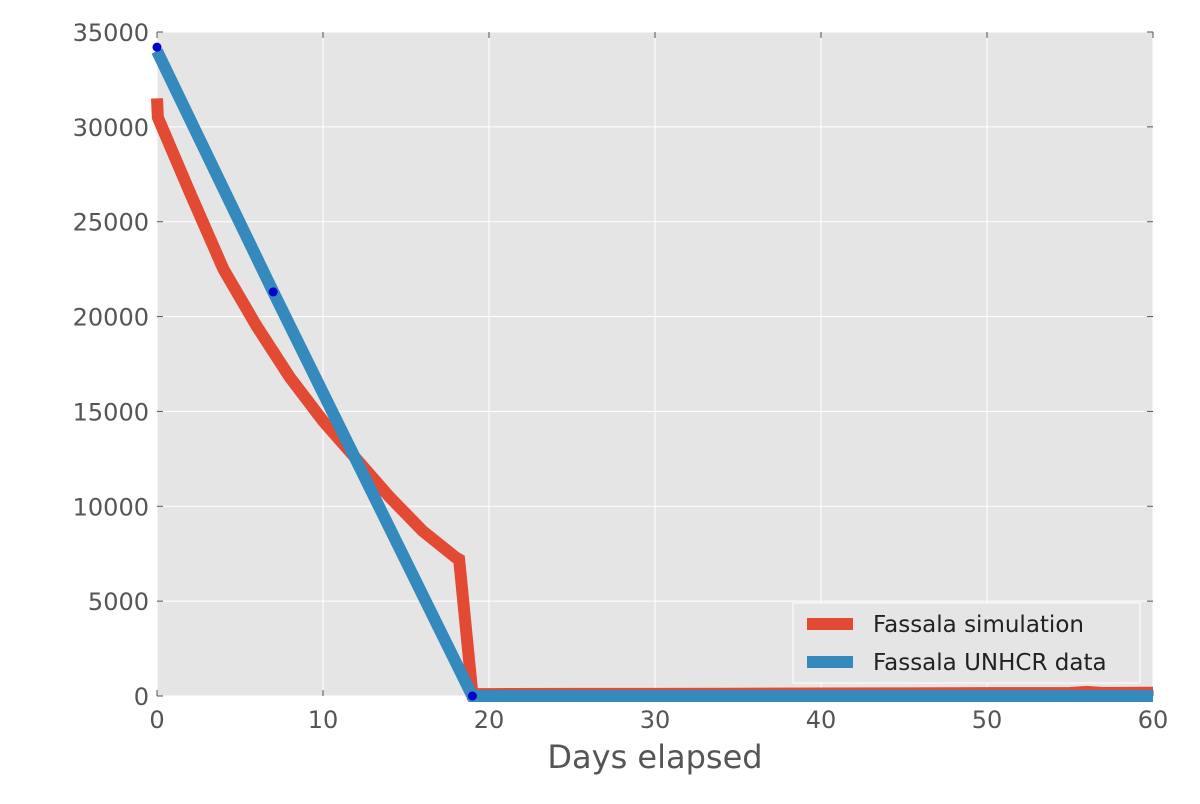 This screenshot has height=804, width=1200. I want to click on y-tick-label: 35000, so click(111, 33).